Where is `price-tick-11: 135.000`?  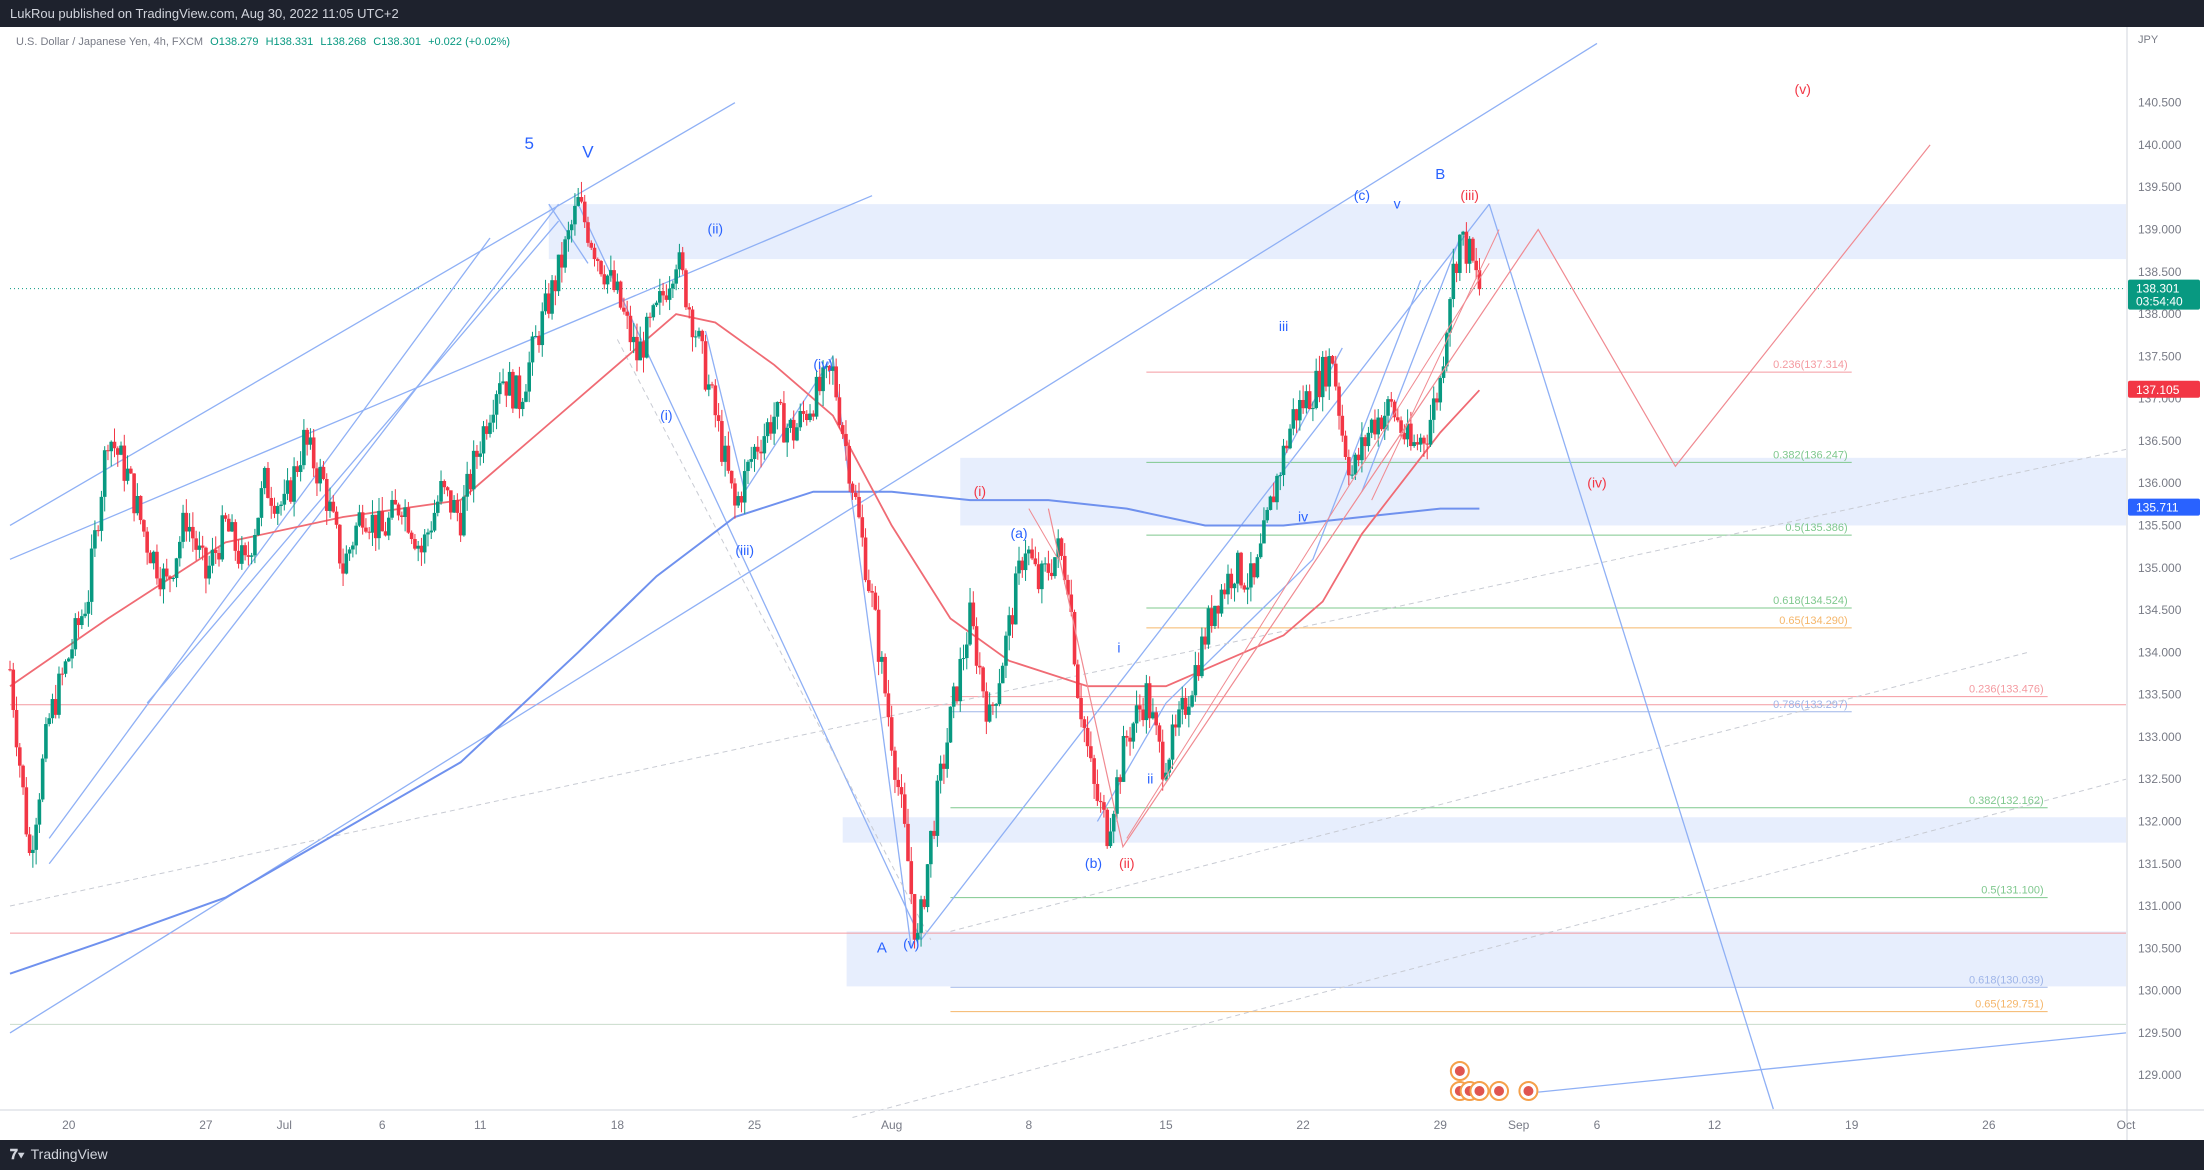
price-tick-11: 135.000 is located at coordinates (2160, 568).